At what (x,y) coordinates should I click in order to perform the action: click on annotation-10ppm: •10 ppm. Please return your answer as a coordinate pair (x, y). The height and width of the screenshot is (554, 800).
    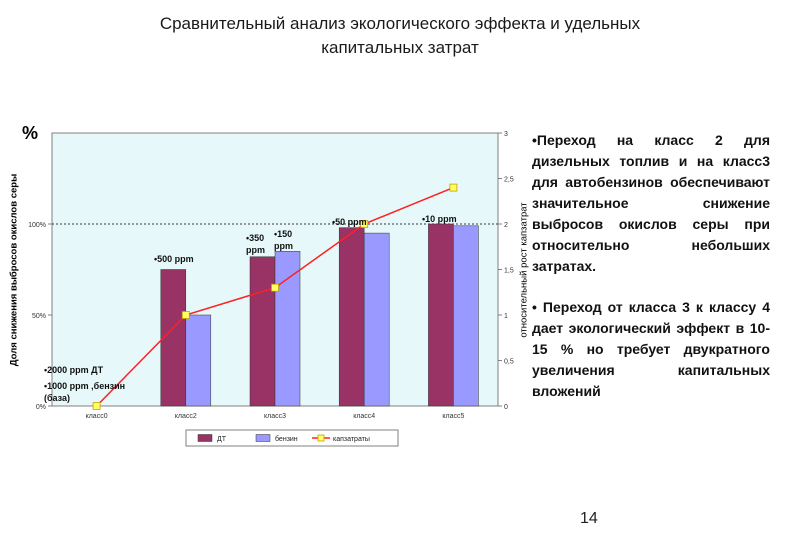
    Looking at the image, I should click on (439, 219).